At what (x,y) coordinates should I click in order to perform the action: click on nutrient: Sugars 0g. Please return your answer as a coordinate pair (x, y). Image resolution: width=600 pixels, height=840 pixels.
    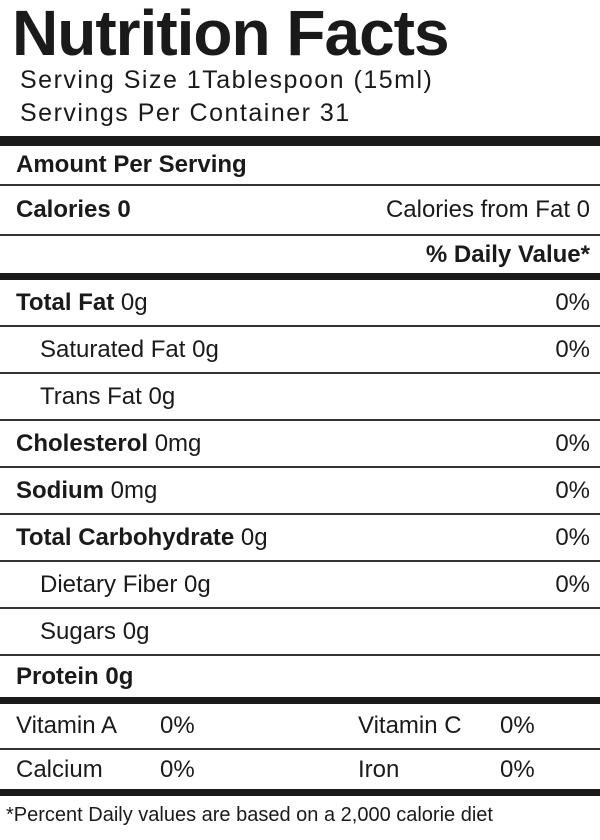
    Looking at the image, I should click on (94, 632).